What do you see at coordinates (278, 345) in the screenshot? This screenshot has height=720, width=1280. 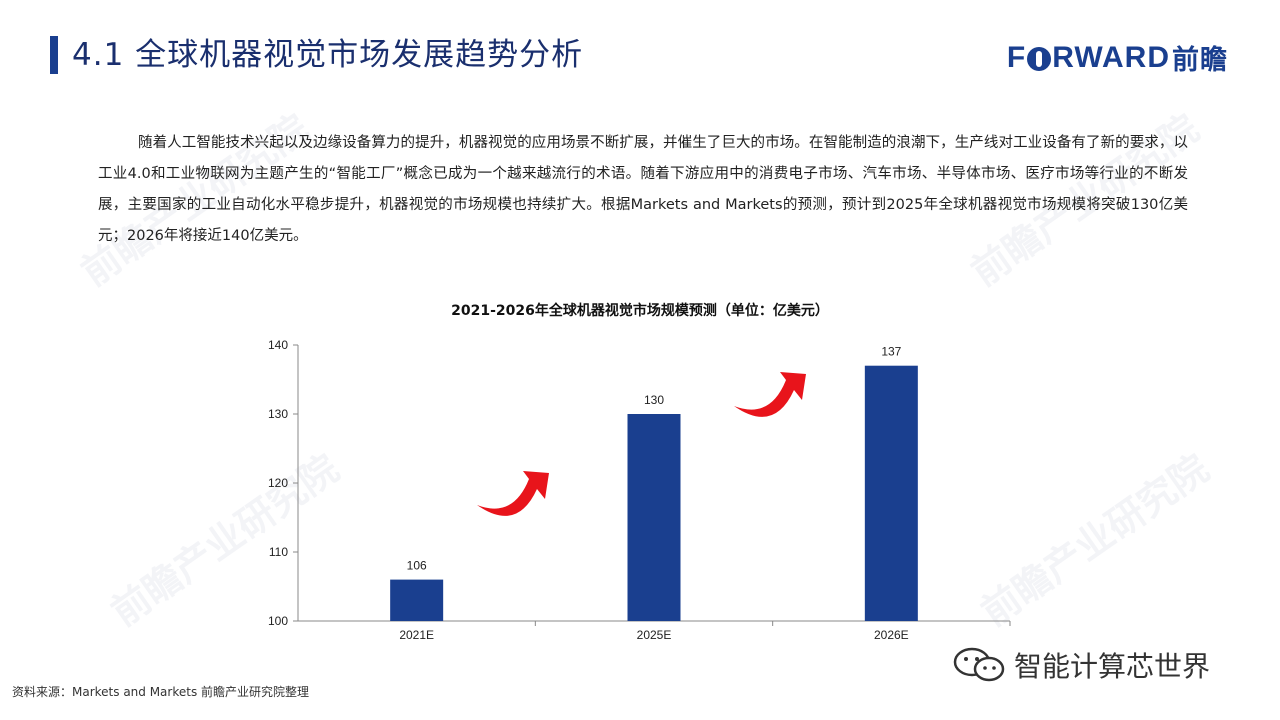 I see `y-tick-label: 140` at bounding box center [278, 345].